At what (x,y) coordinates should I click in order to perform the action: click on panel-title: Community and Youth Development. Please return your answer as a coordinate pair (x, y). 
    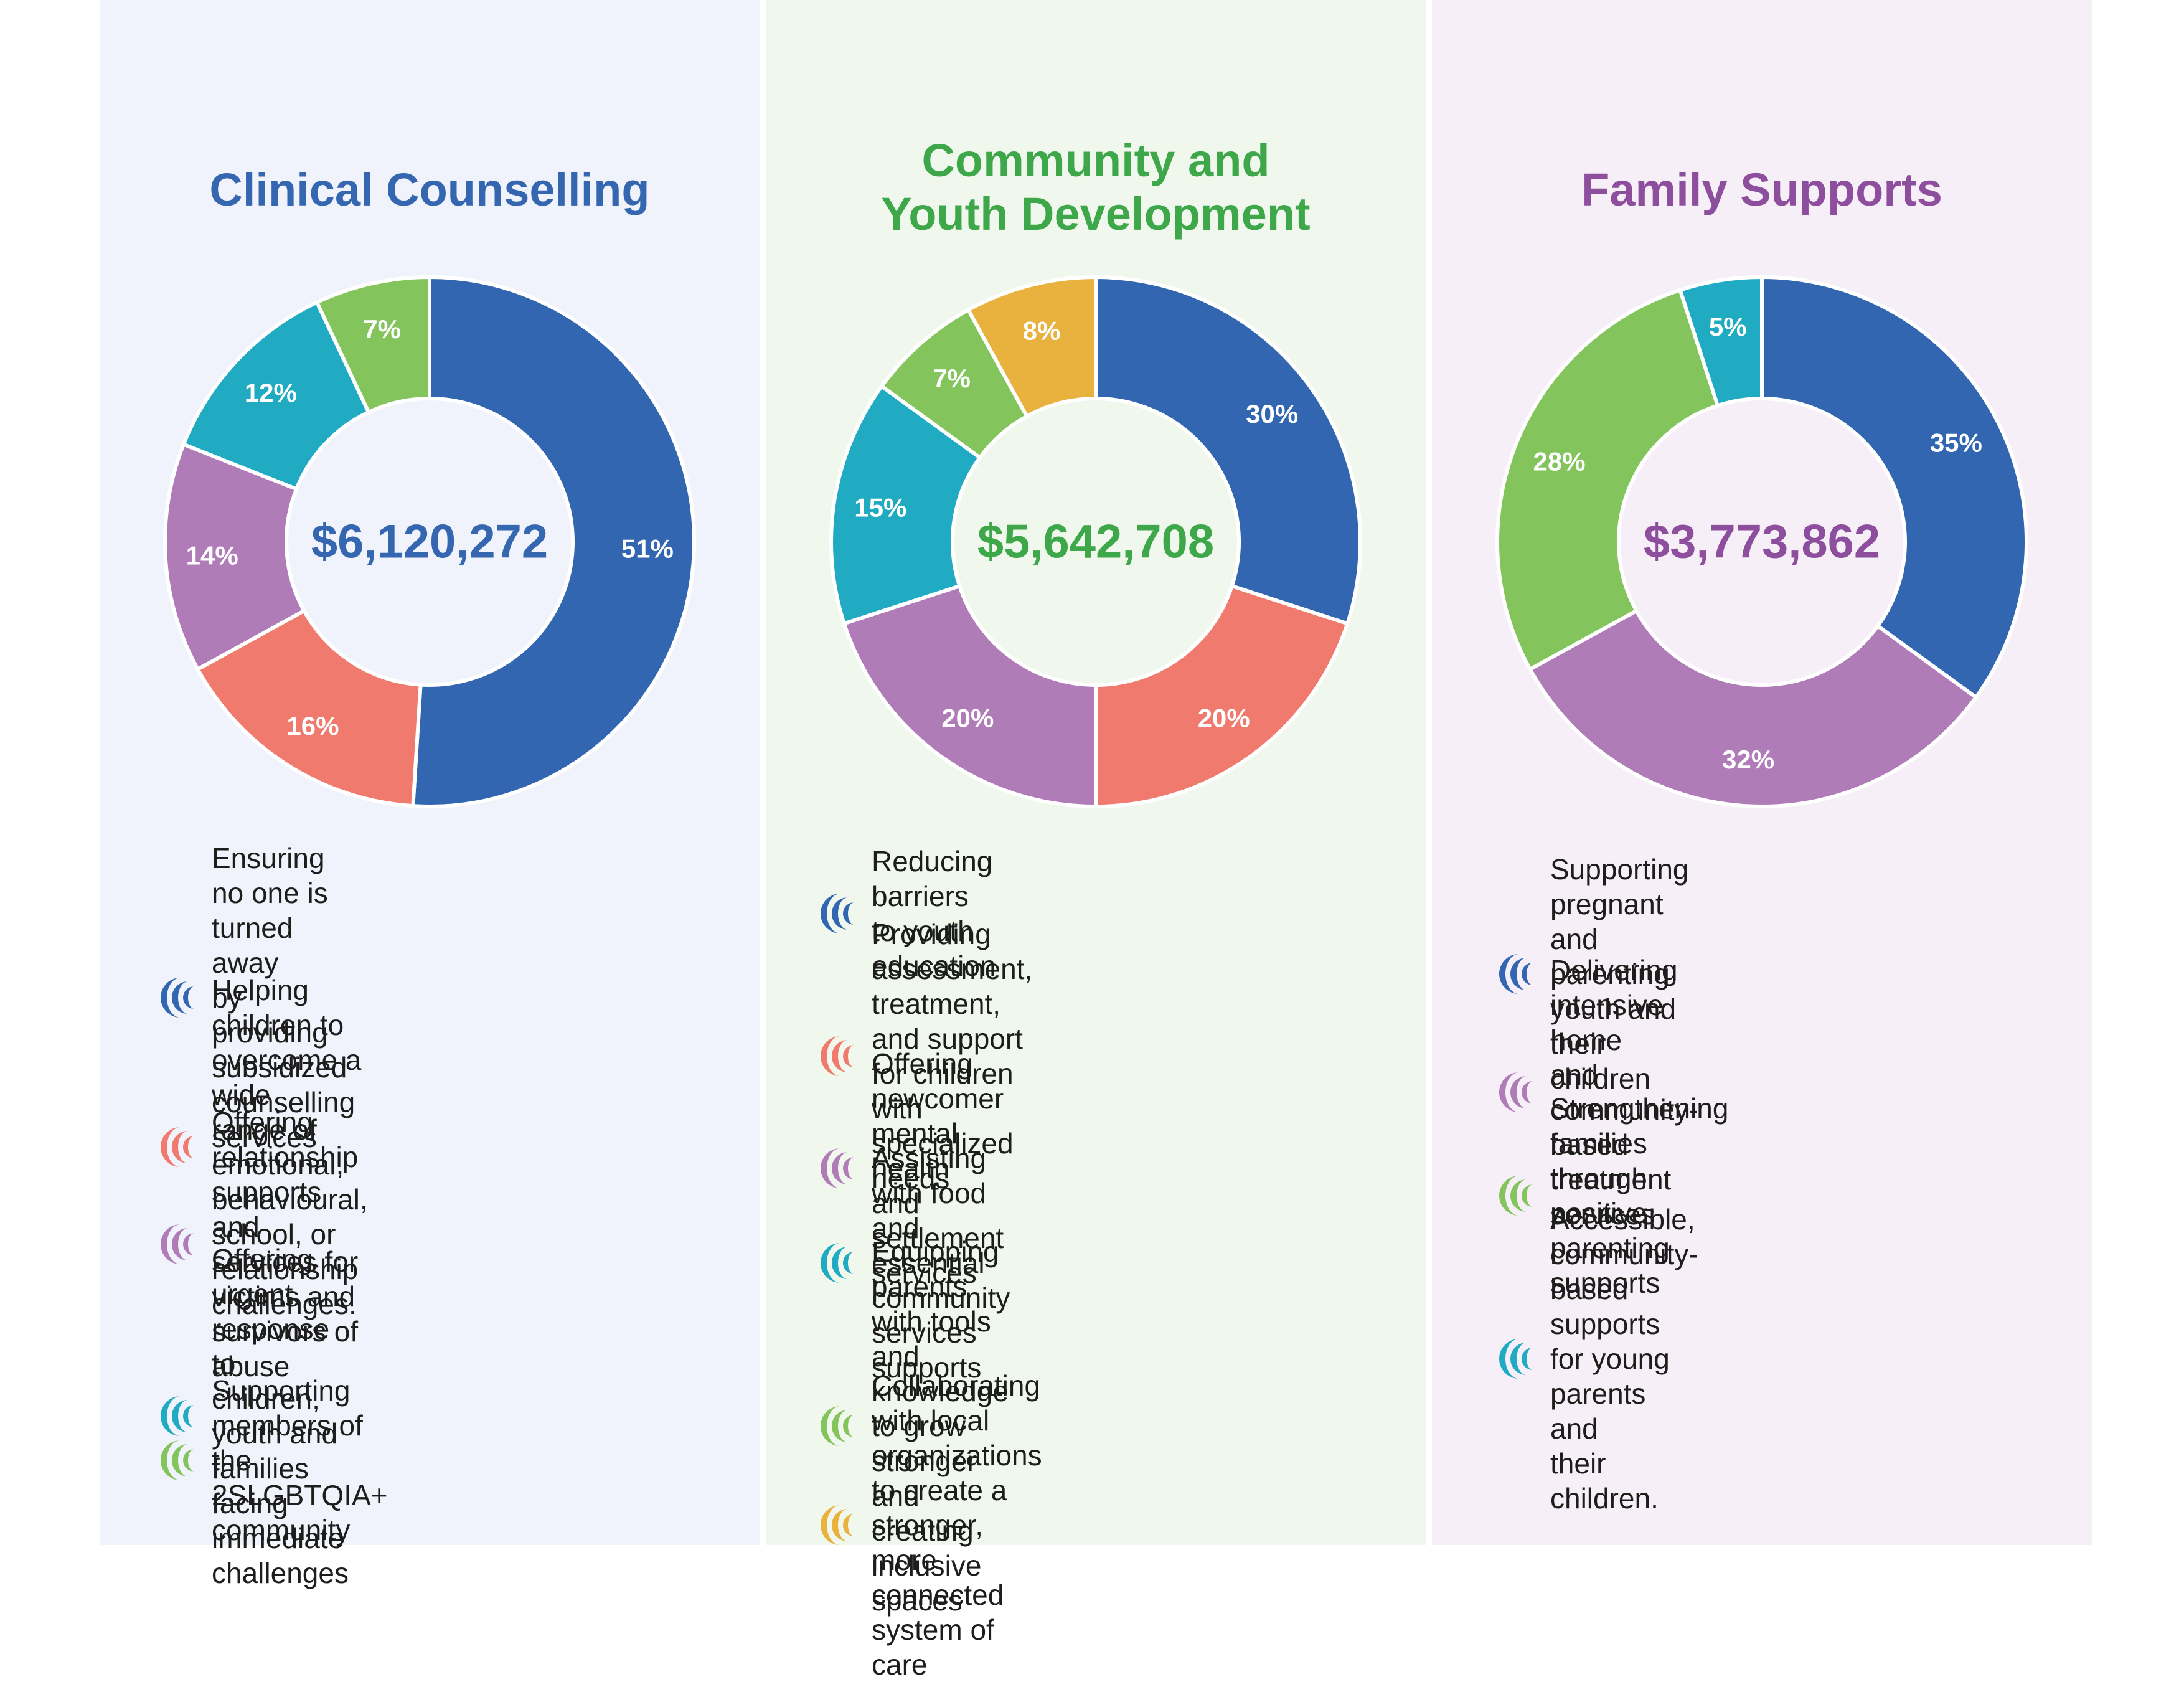
    Looking at the image, I should click on (1096, 187).